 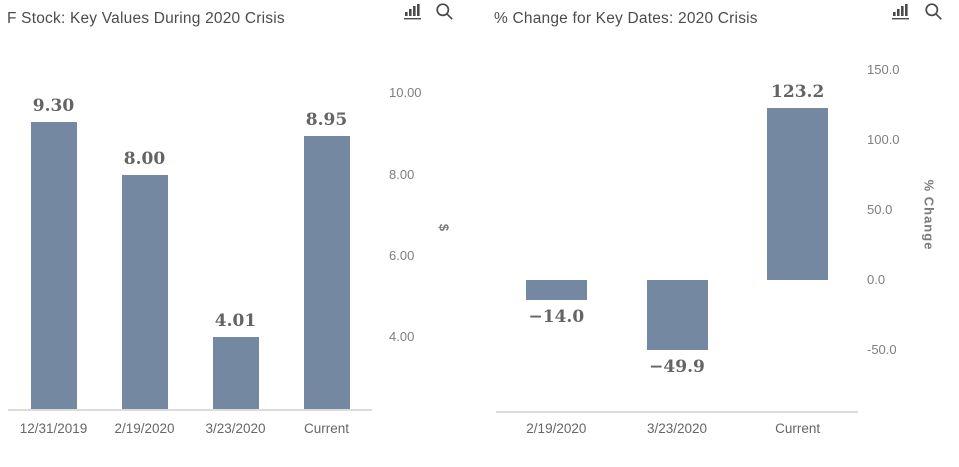 I want to click on chart-title: F Stock: Key Values During 2020 Crisis, so click(x=146, y=18).